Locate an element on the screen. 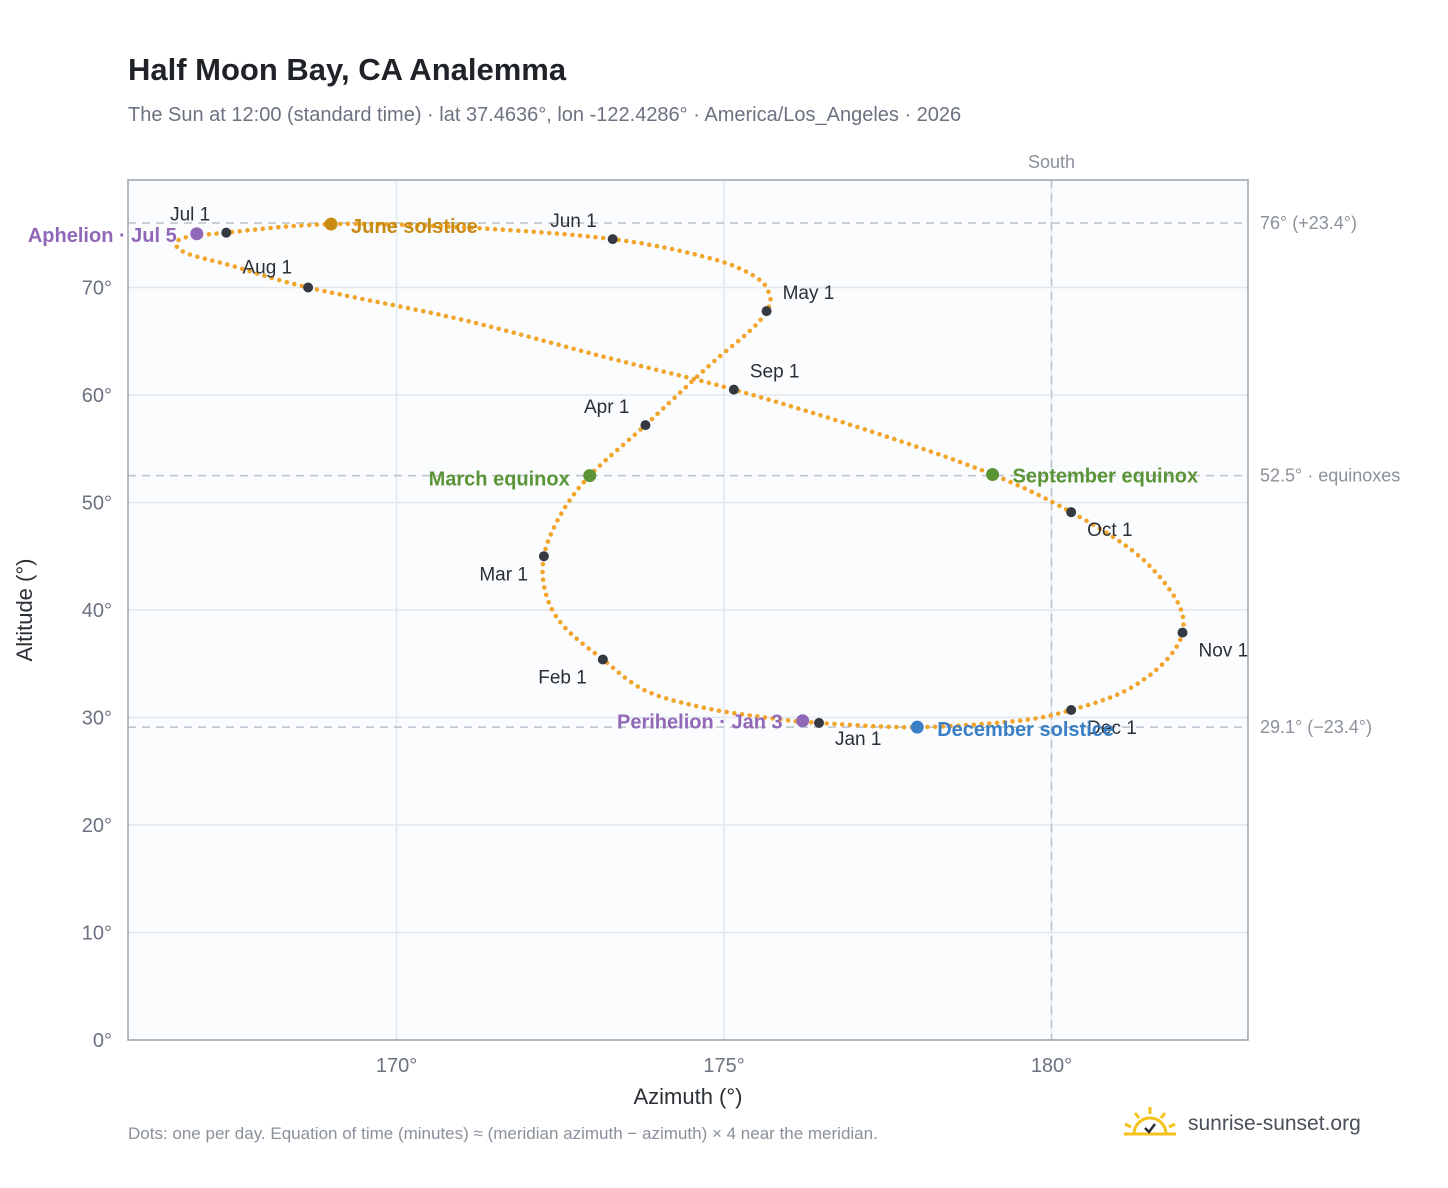 This screenshot has width=1448, height=1188. y-axis-label: Altitude (°) is located at coordinates (24, 610).